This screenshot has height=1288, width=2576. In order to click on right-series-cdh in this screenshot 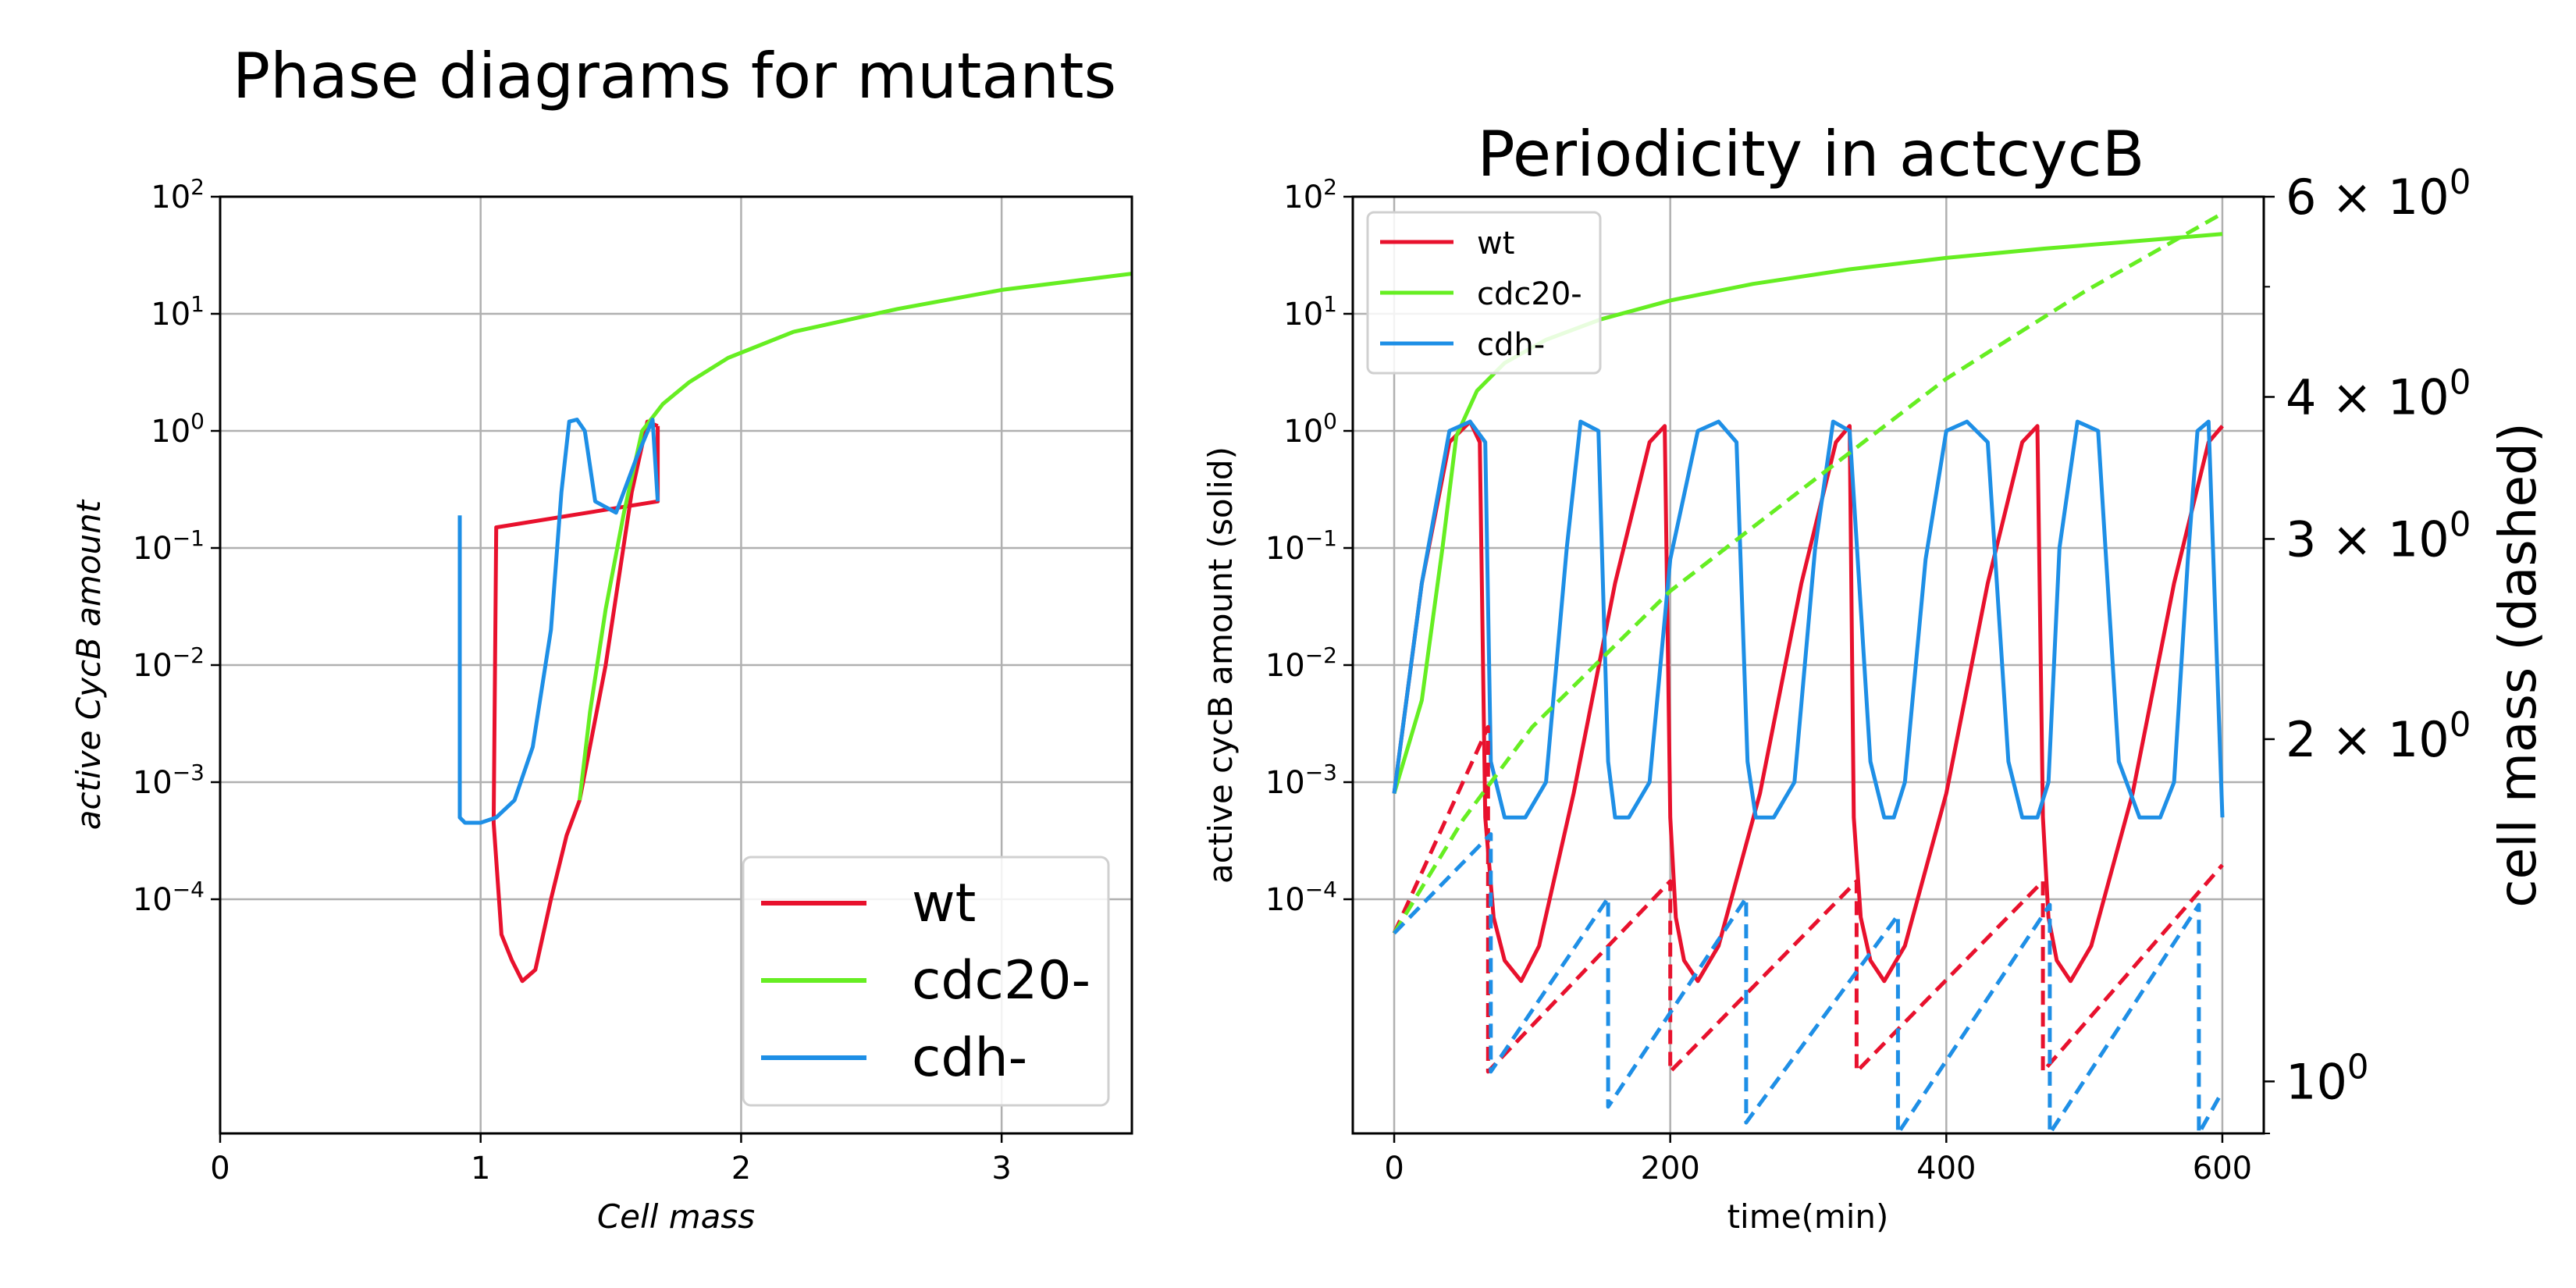, I will do `click(1808, 619)`.